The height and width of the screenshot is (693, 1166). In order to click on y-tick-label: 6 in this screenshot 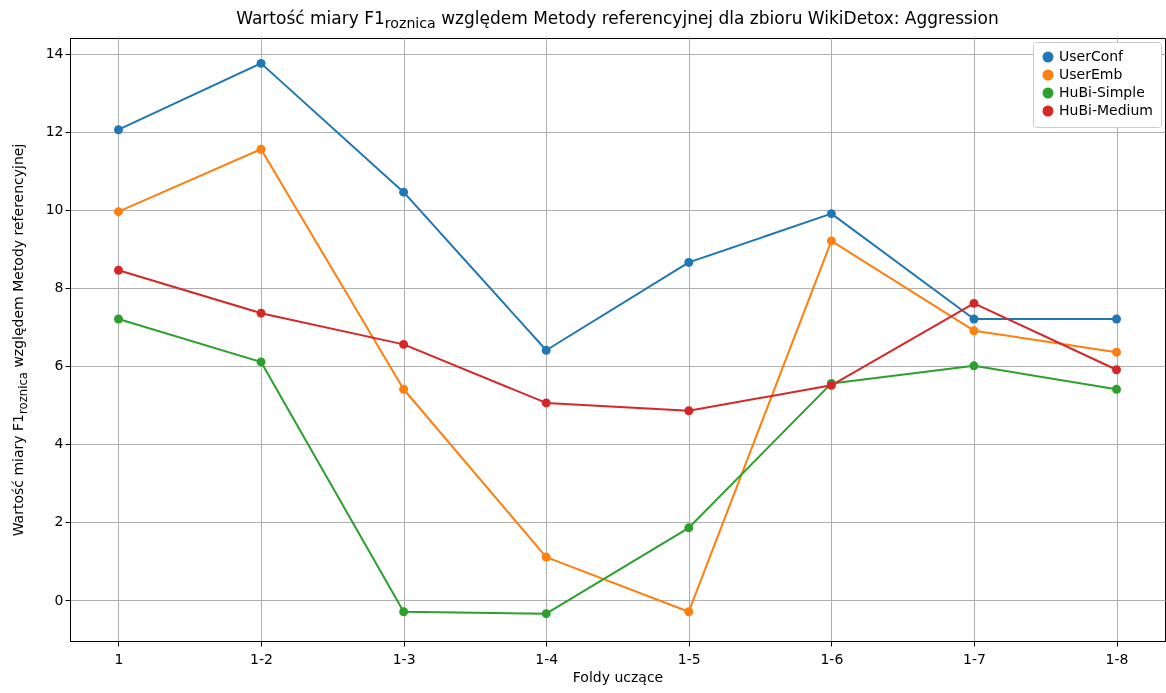, I will do `click(59, 365)`.